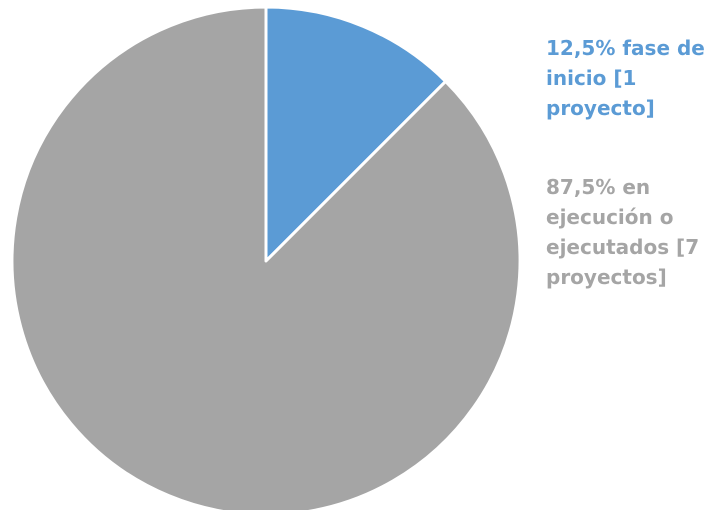 Image resolution: width=719 pixels, height=510 pixels. I want to click on slice-label-fase-de-inicio: 12,5% fase de inicio [1 proyecto], so click(631, 78).